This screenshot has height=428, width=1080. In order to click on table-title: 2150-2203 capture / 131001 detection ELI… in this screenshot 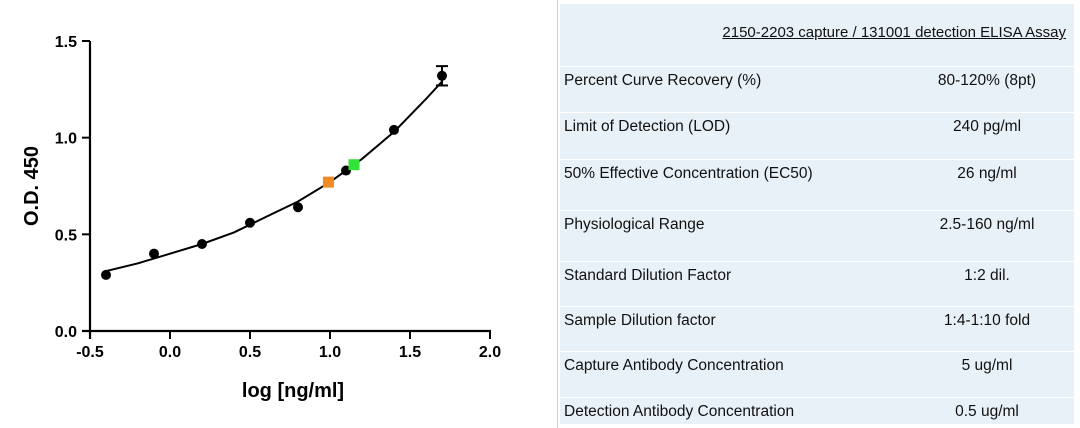, I will do `click(894, 32)`.